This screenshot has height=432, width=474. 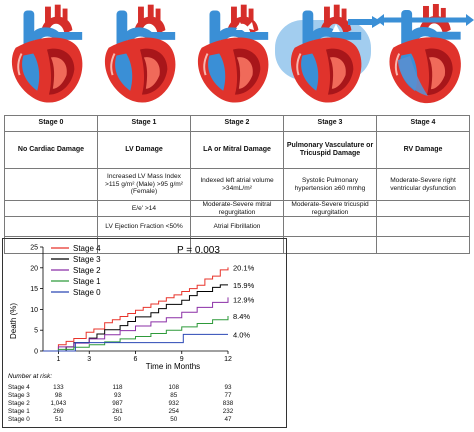 I want to click on y-tick-label: 5, so click(x=36, y=331).